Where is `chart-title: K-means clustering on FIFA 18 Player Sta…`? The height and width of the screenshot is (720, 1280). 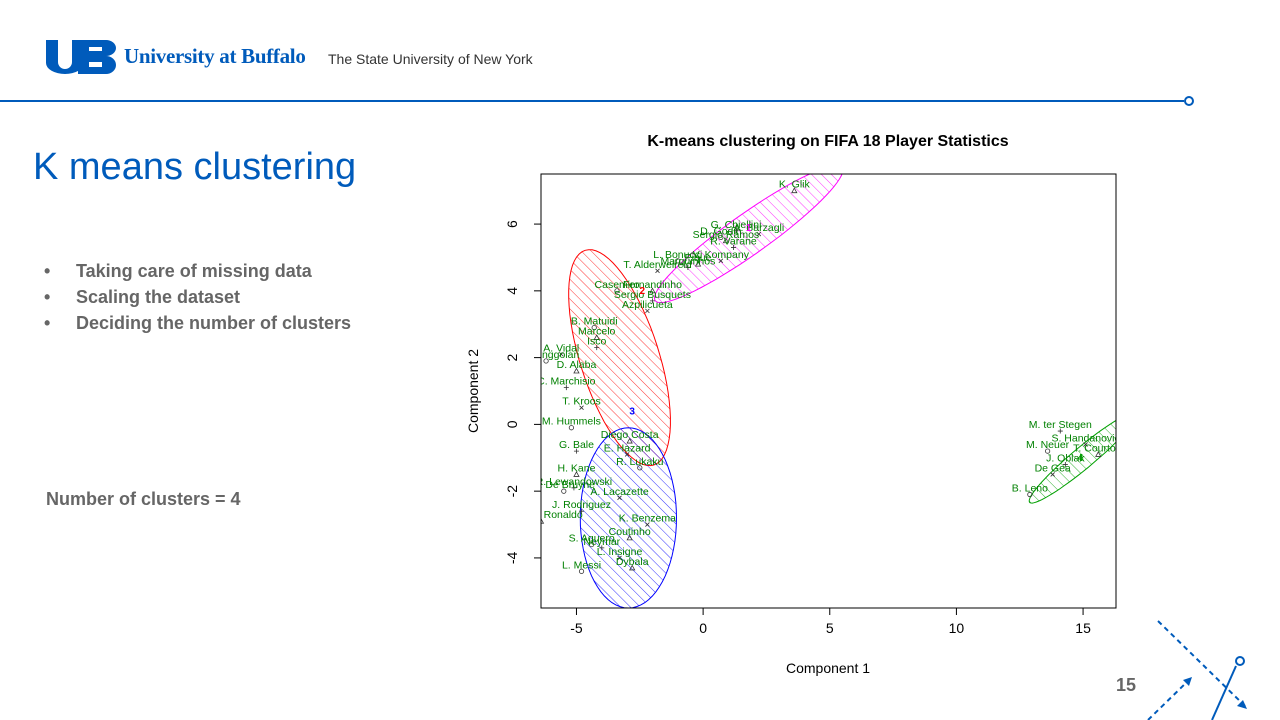
chart-title: K-means clustering on FIFA 18 Player Sta… is located at coordinates (827, 141).